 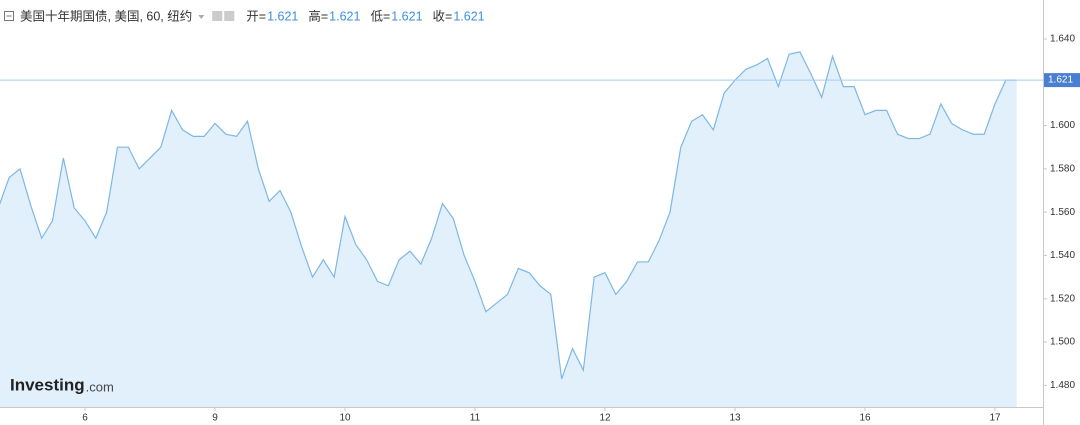 I want to click on y-tick-label: 1.540, so click(x=1062, y=255).